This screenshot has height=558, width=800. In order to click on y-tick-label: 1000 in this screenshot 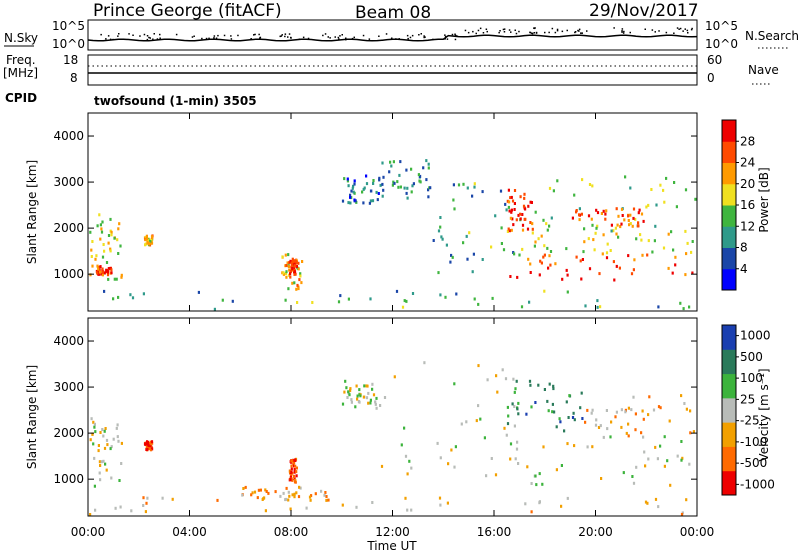, I will do `click(68, 479)`.